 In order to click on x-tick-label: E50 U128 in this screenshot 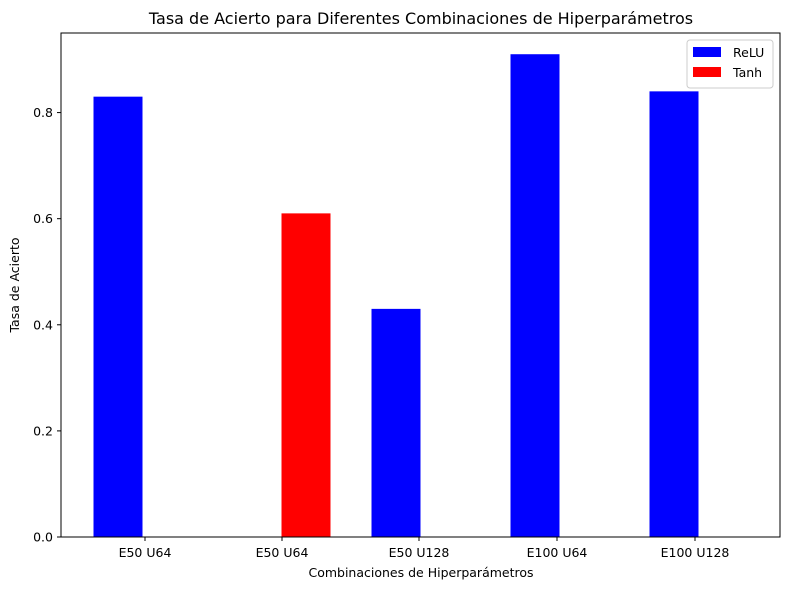, I will do `click(419, 552)`.